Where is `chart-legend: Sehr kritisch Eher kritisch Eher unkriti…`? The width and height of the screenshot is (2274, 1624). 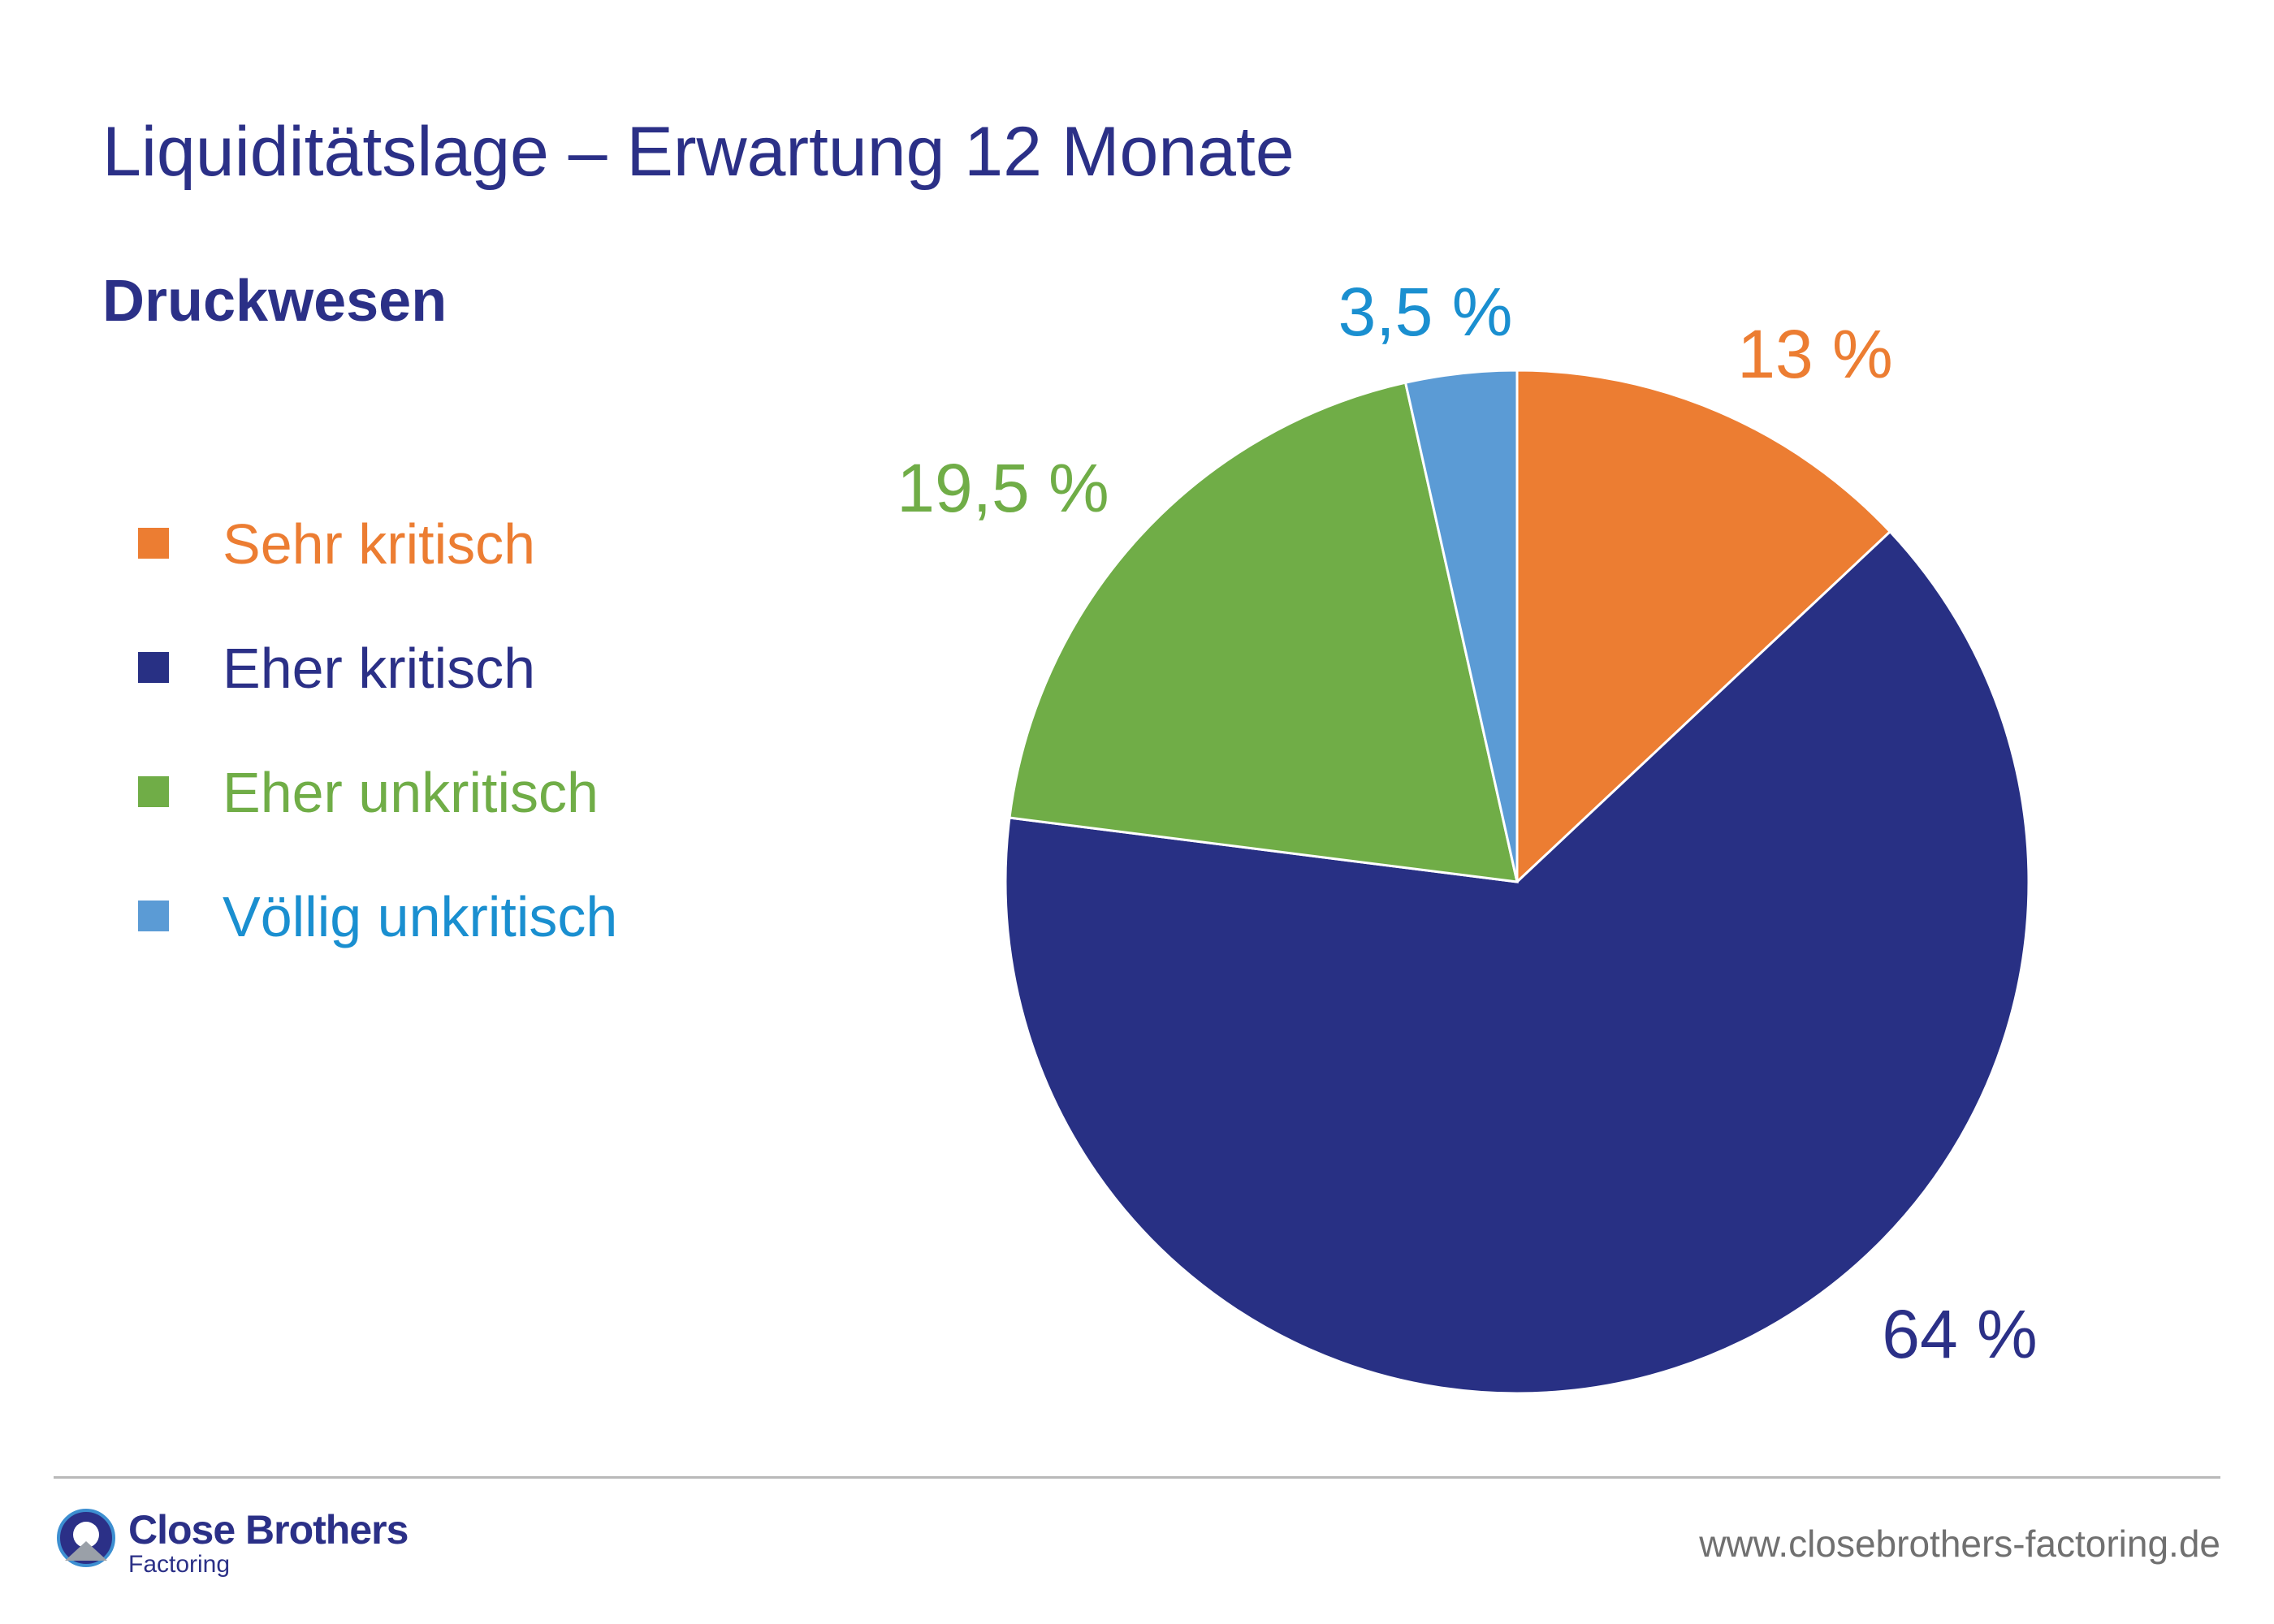
chart-legend: Sehr kritisch Eher kritisch Eher unkriti… is located at coordinates (377, 751).